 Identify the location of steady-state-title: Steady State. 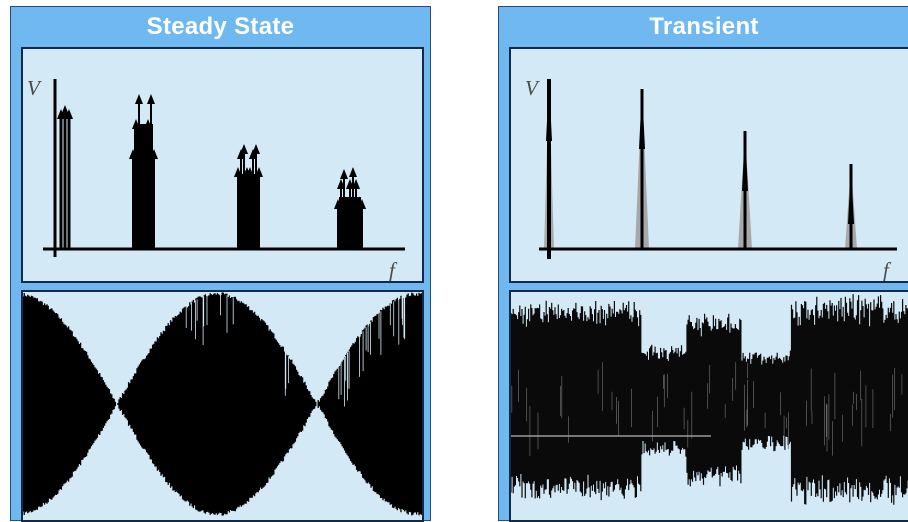
(220, 26).